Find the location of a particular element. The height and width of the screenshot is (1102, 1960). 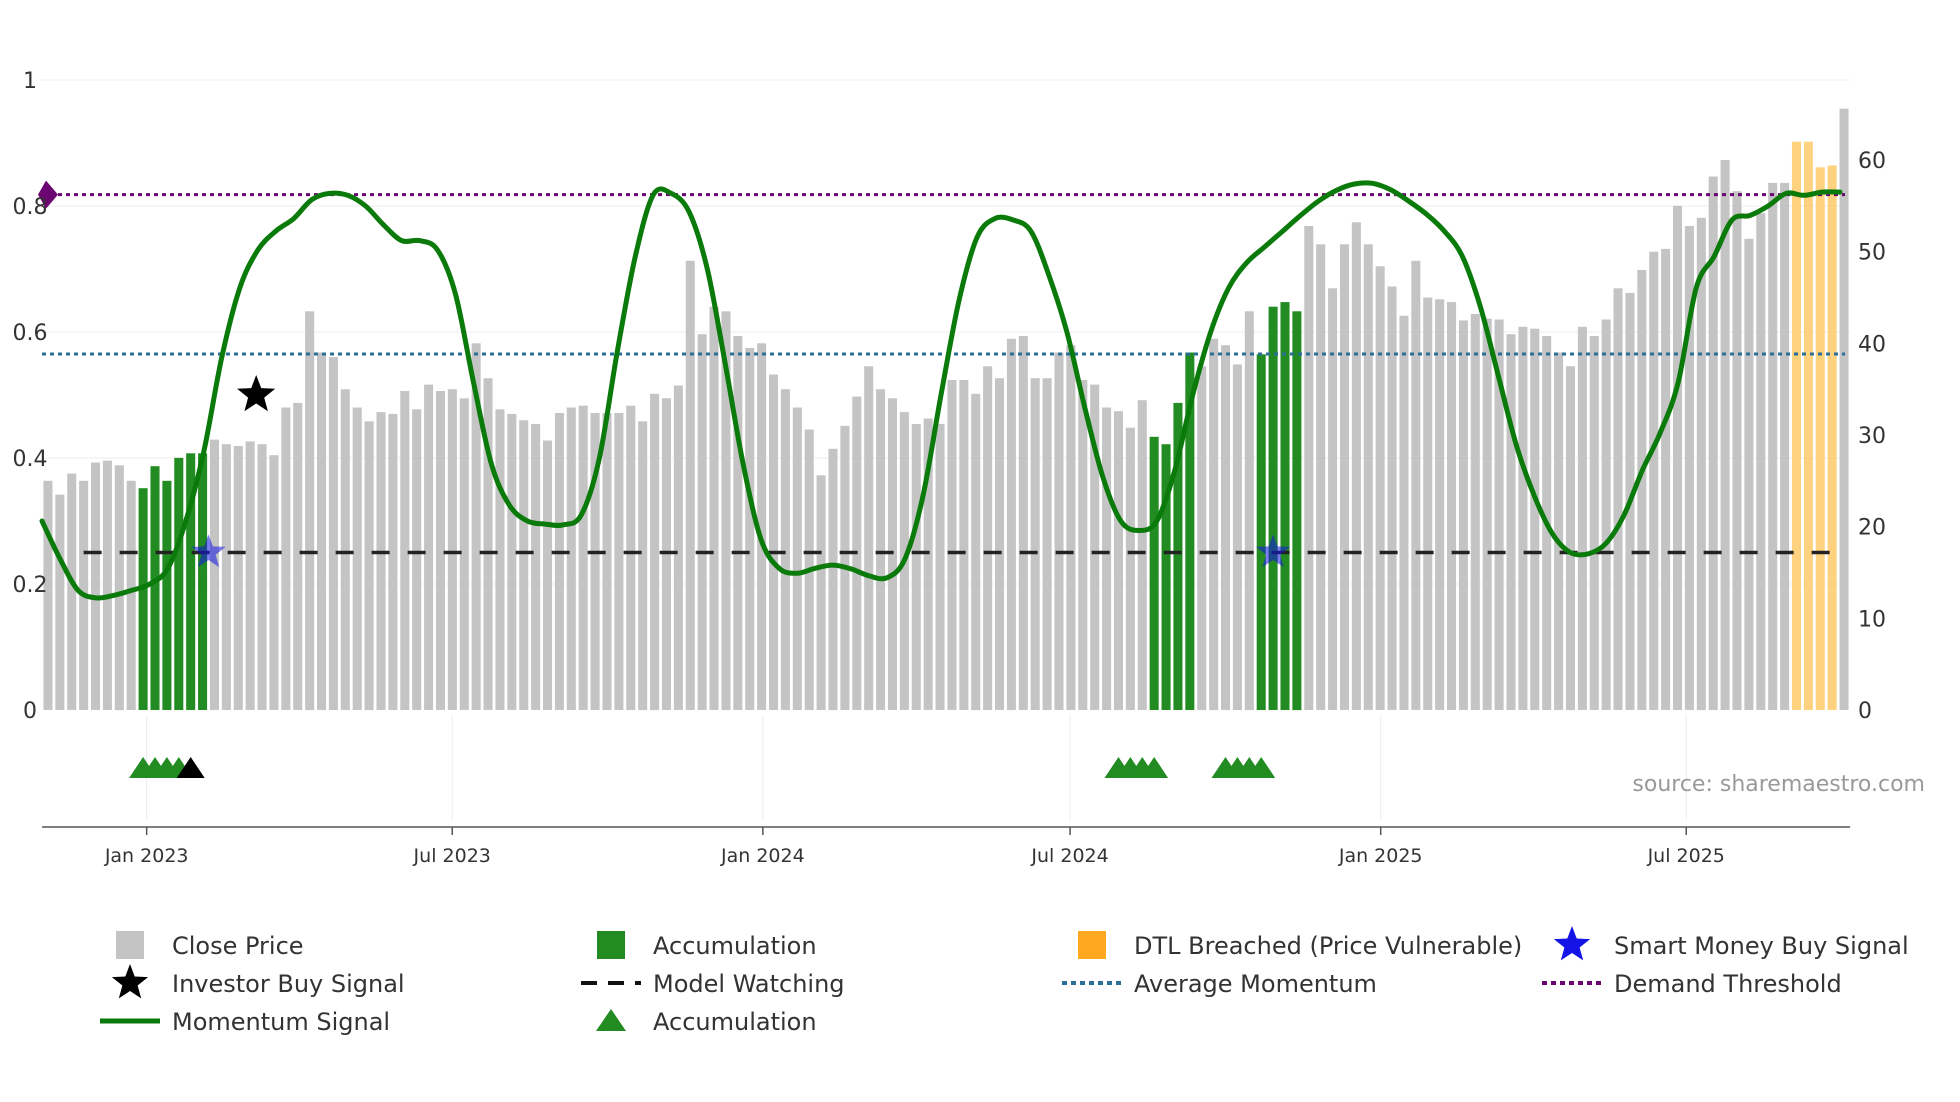

smart-money-star-icon is located at coordinates (208, 551).